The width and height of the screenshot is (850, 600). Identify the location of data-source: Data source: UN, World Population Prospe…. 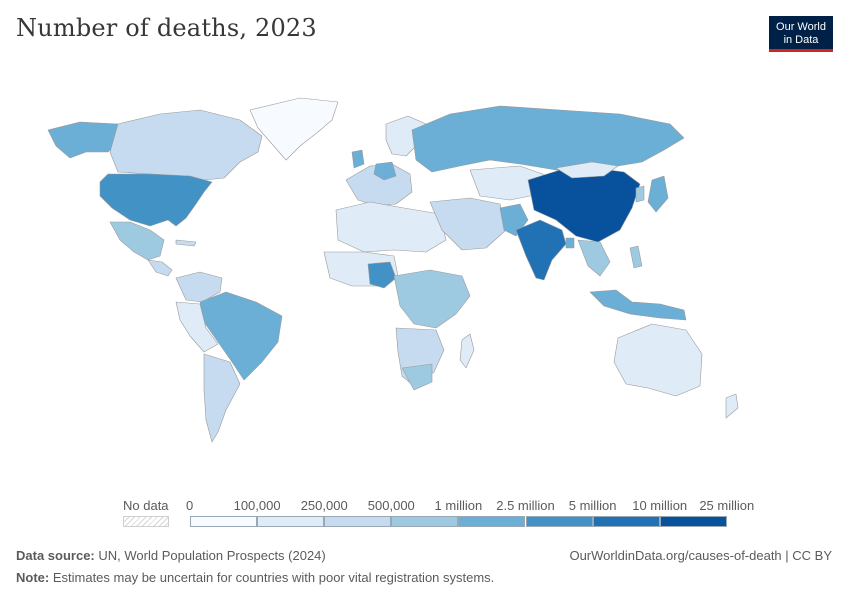
(171, 555).